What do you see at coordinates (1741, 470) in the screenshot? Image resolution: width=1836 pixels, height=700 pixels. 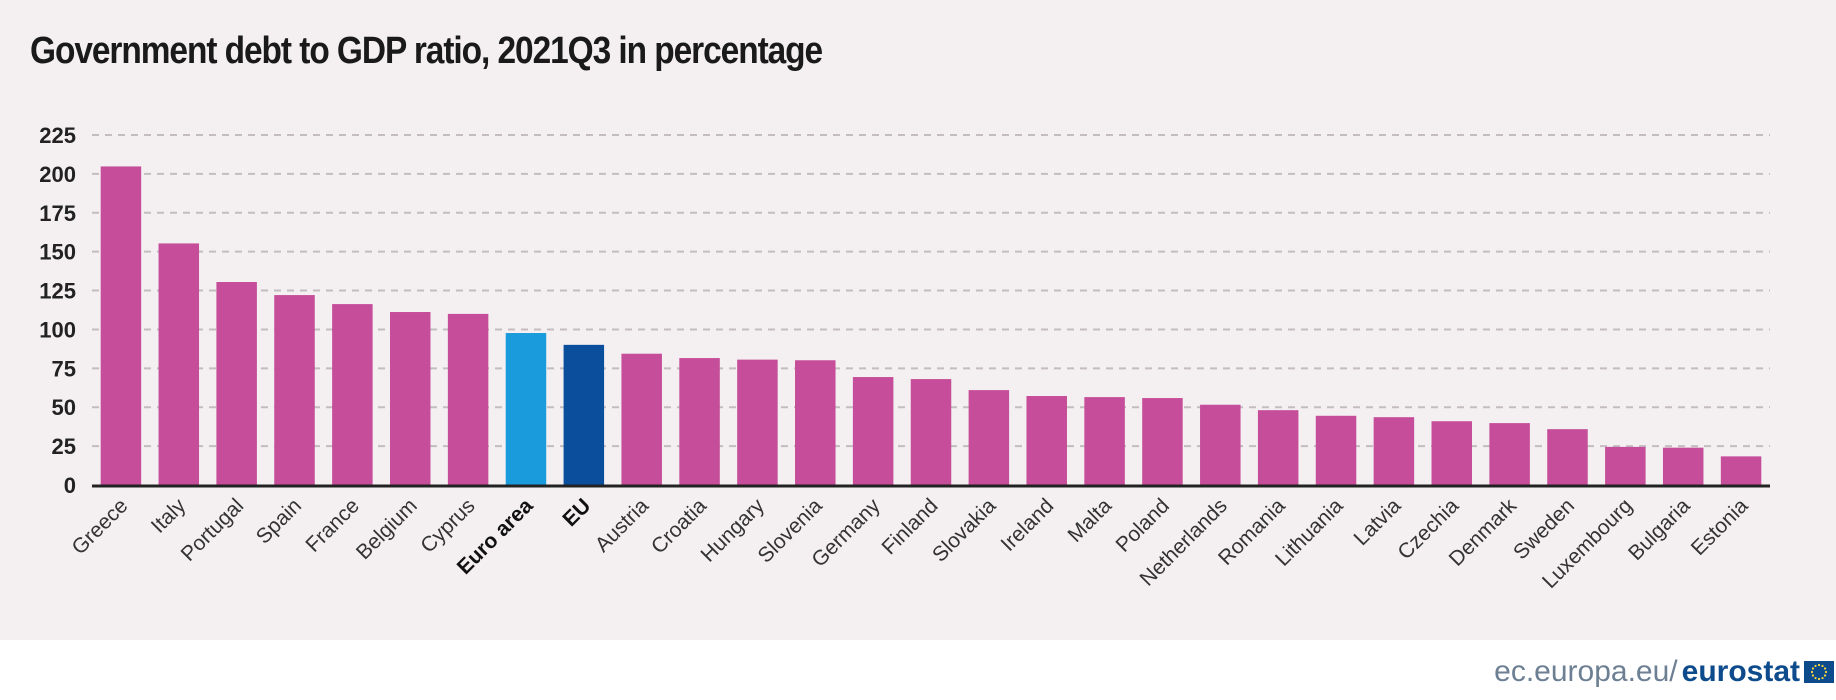 I see `bar-estonia` at bounding box center [1741, 470].